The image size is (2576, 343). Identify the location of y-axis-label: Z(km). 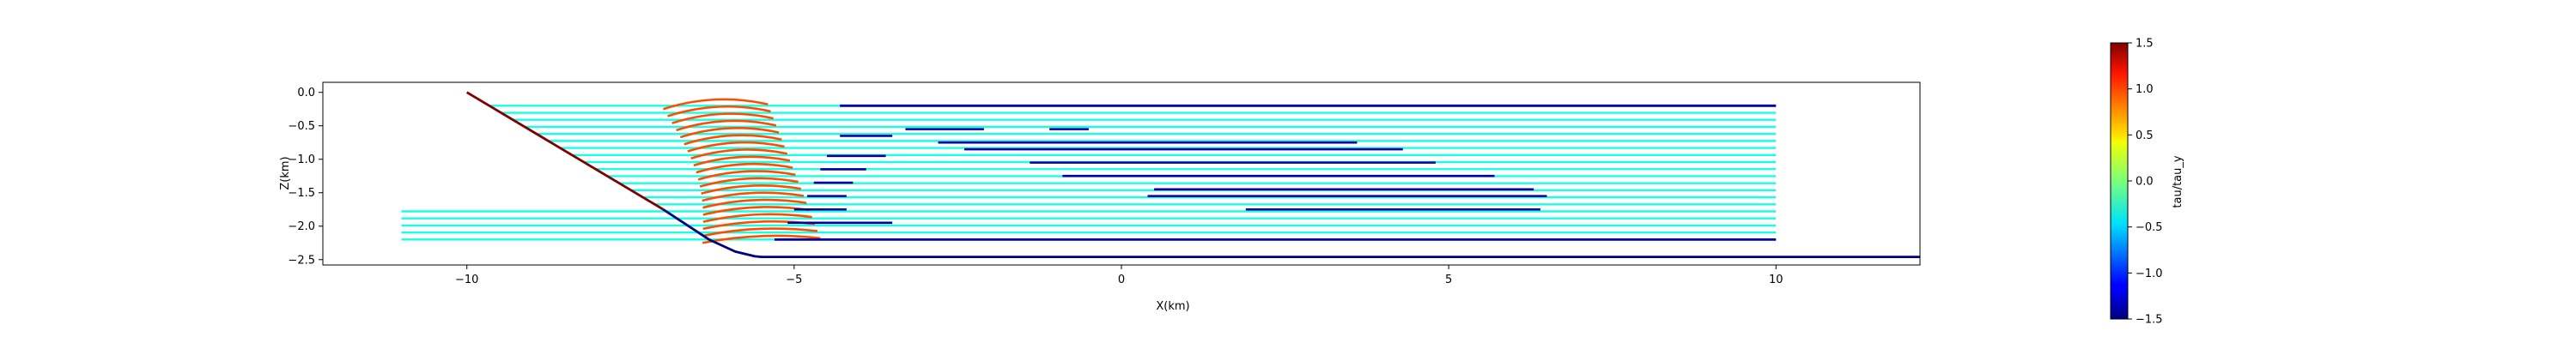
(285, 173).